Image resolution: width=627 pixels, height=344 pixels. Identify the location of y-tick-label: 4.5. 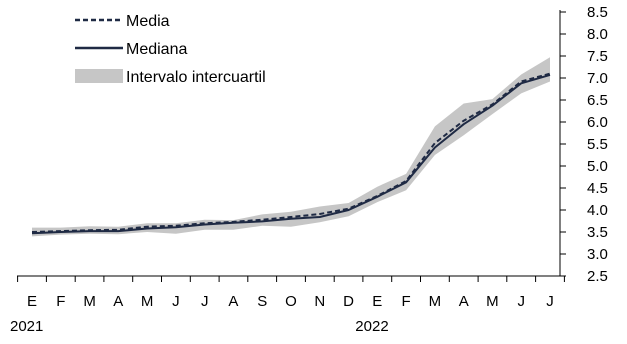
(597, 188).